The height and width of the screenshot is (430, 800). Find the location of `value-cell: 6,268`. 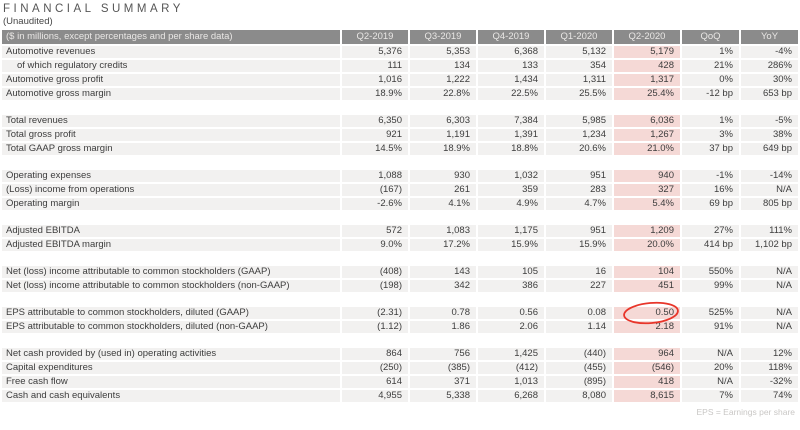

value-cell: 6,268 is located at coordinates (511, 396).